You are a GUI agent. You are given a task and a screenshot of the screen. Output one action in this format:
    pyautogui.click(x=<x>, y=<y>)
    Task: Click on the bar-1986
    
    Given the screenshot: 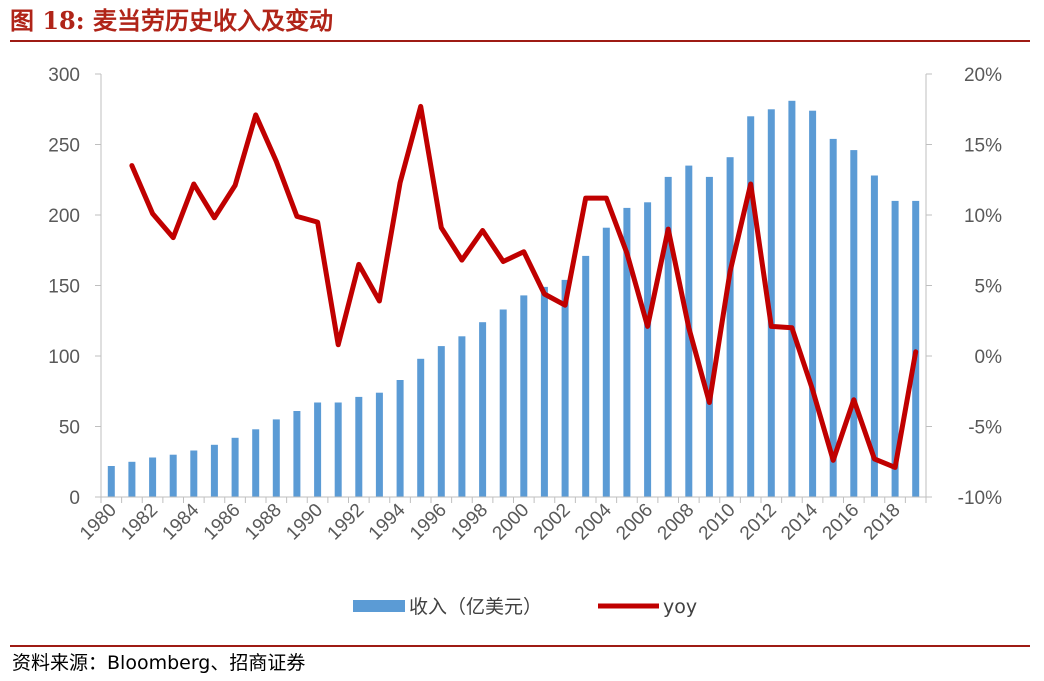 What is the action you would take?
    pyautogui.click(x=235, y=467)
    